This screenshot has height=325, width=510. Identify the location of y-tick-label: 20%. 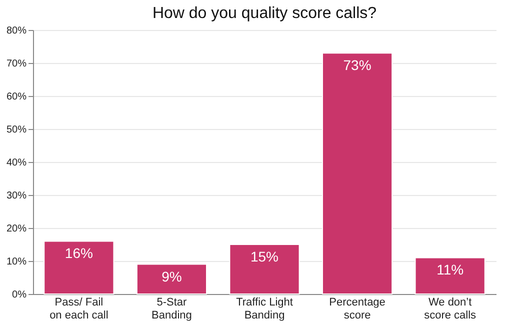
(16, 229).